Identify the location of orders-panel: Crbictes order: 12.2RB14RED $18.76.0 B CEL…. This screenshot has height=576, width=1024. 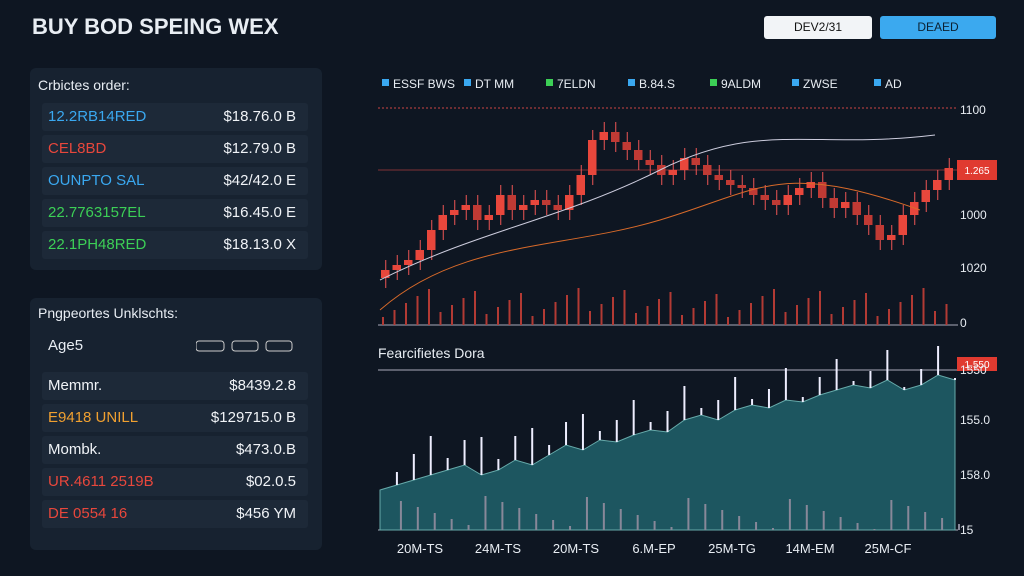
(176, 169).